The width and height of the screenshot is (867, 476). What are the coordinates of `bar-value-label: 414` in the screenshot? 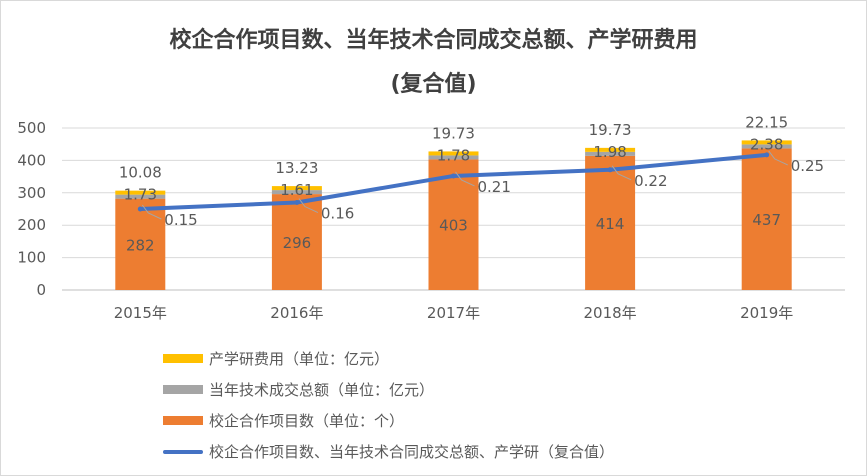 It's located at (610, 224).